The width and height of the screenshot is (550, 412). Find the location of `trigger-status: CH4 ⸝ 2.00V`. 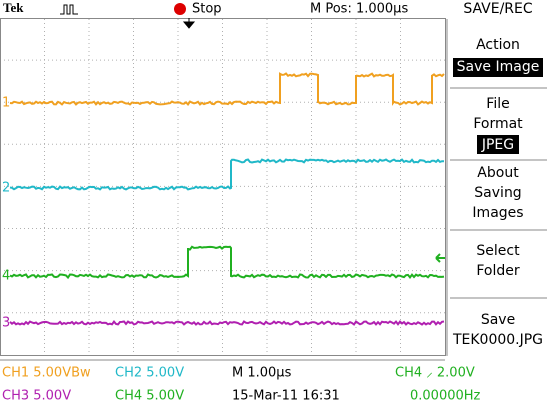

trigger-status: CH4 ⸝ 2.00V is located at coordinates (435, 373).